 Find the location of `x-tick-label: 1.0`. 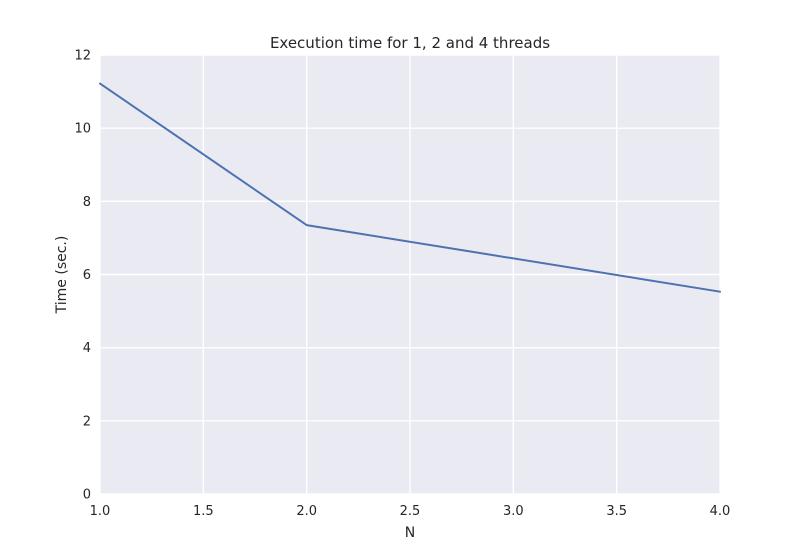

x-tick-label: 1.0 is located at coordinates (100, 511).